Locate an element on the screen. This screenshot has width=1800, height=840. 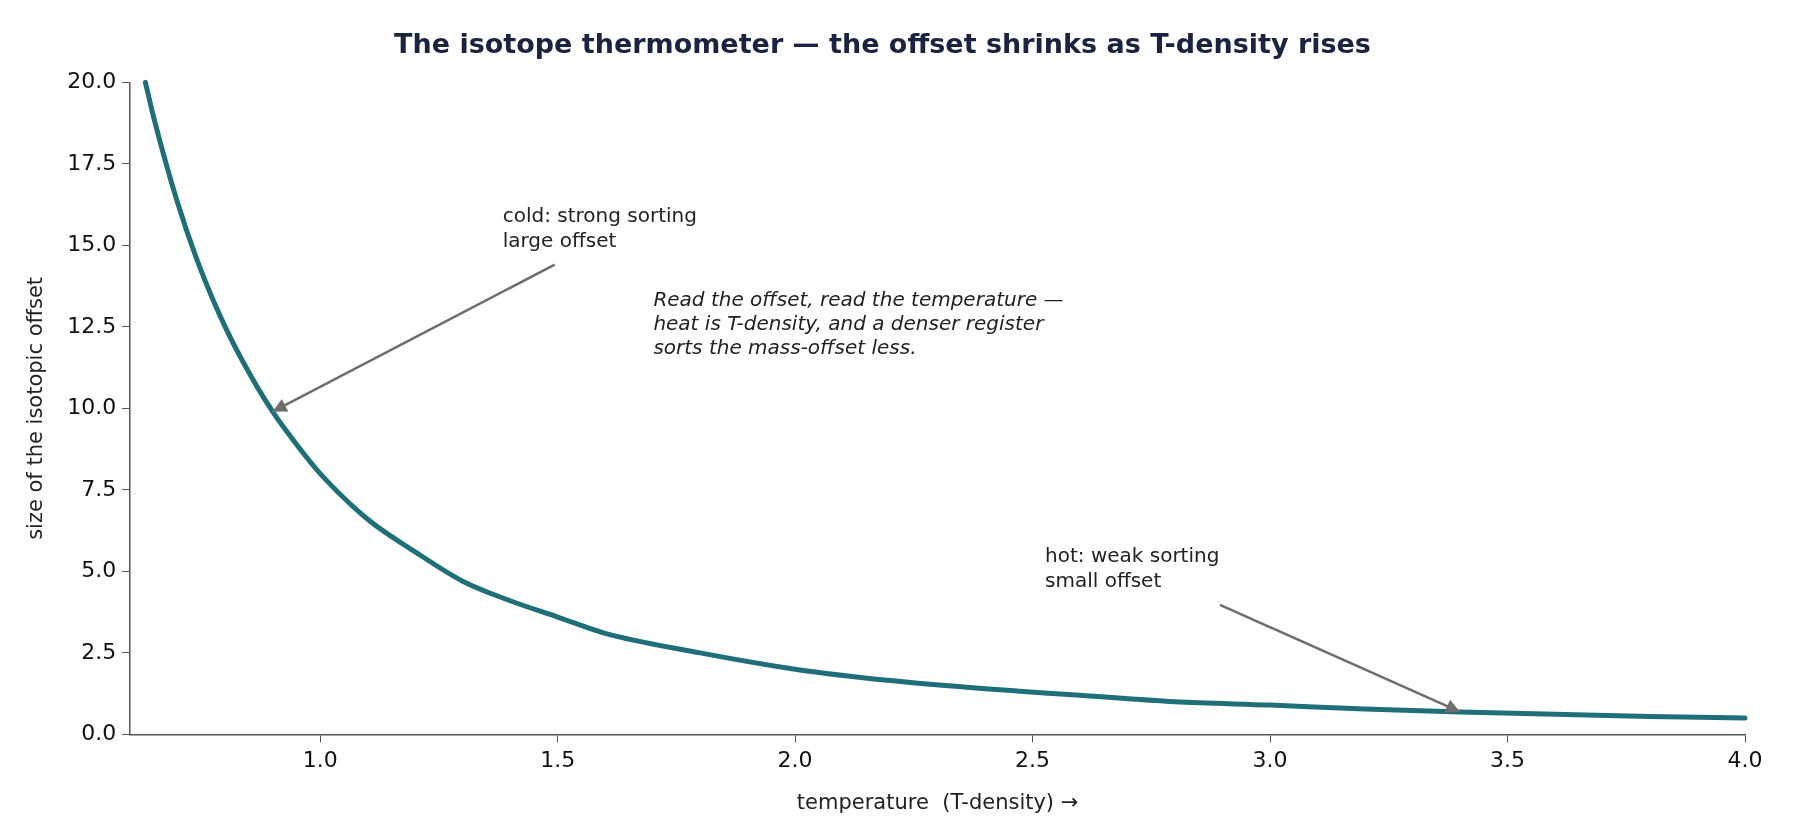
chart-title: The isotope thermometer — the offset shrinks as T-density rises is located at coordinates (882, 44).